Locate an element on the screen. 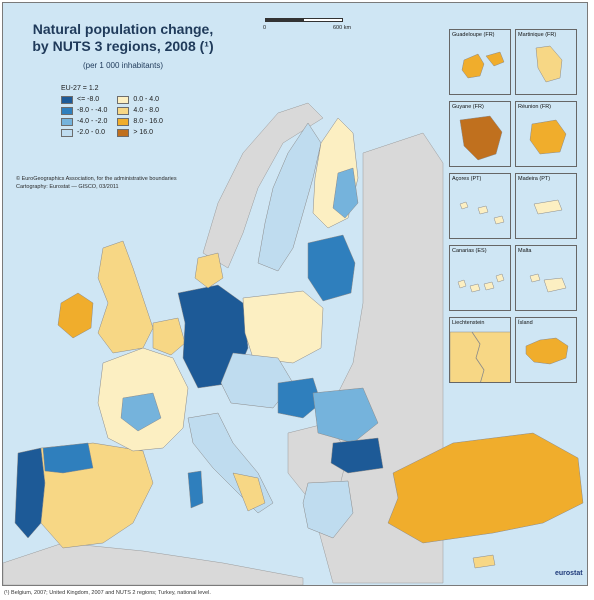 The height and width of the screenshot is (600, 594). inset-guyane: Guyane (FR) is located at coordinates (480, 134).